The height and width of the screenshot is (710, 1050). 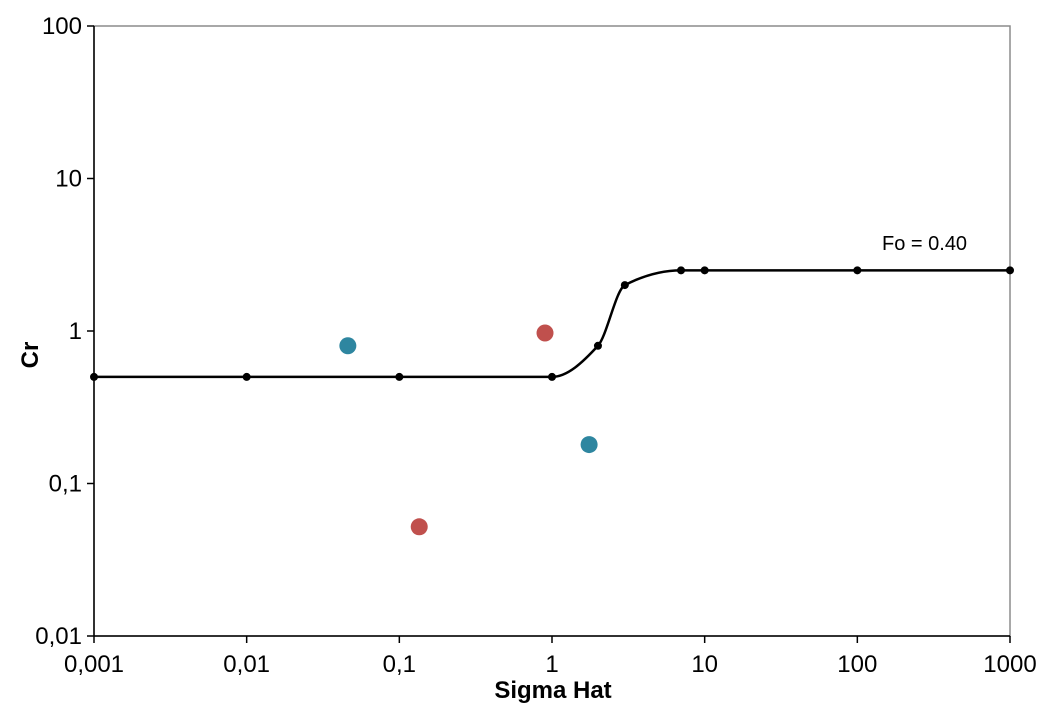 I want to click on y-axis-title: Cr, so click(x=30, y=355).